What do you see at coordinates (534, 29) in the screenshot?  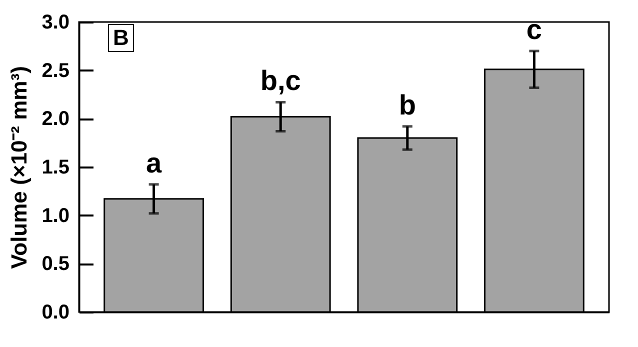 I see `annotation: c` at bounding box center [534, 29].